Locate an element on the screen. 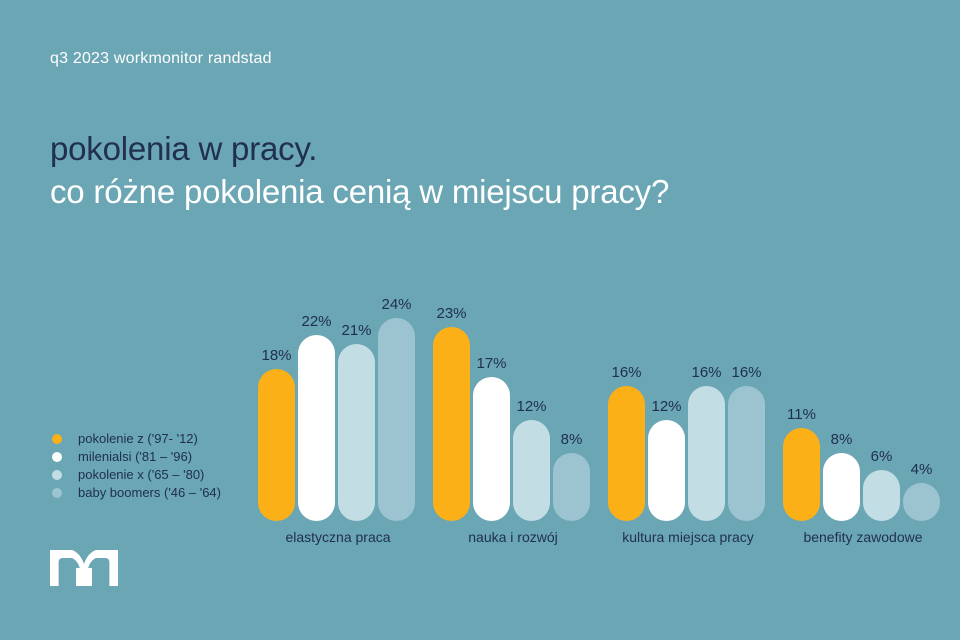  bar-item: 22% is located at coordinates (316, 417).